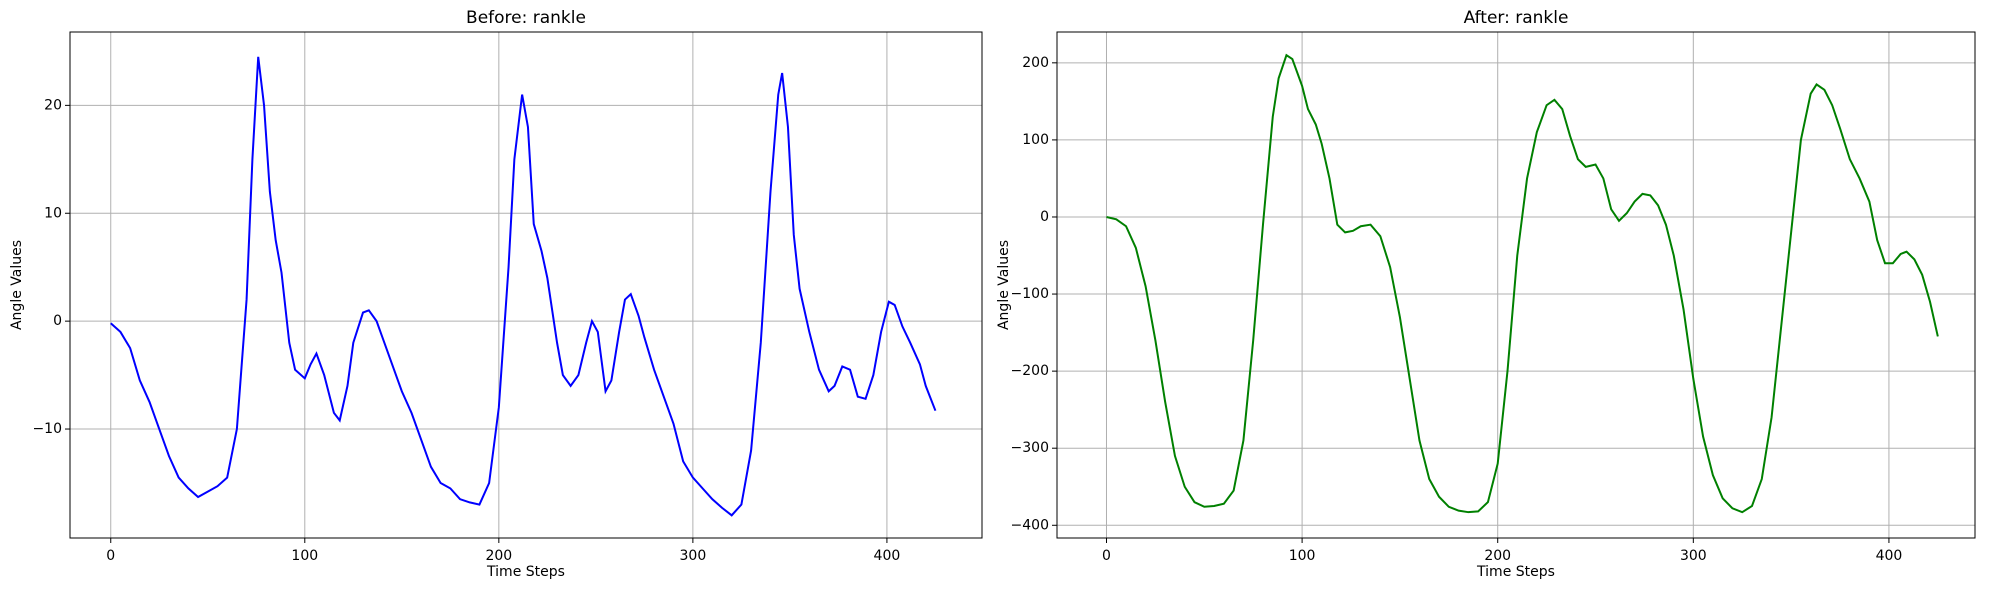 This screenshot has height=590, width=1990. What do you see at coordinates (526, 18) in the screenshot?
I see `chart-title: Before: rankle` at bounding box center [526, 18].